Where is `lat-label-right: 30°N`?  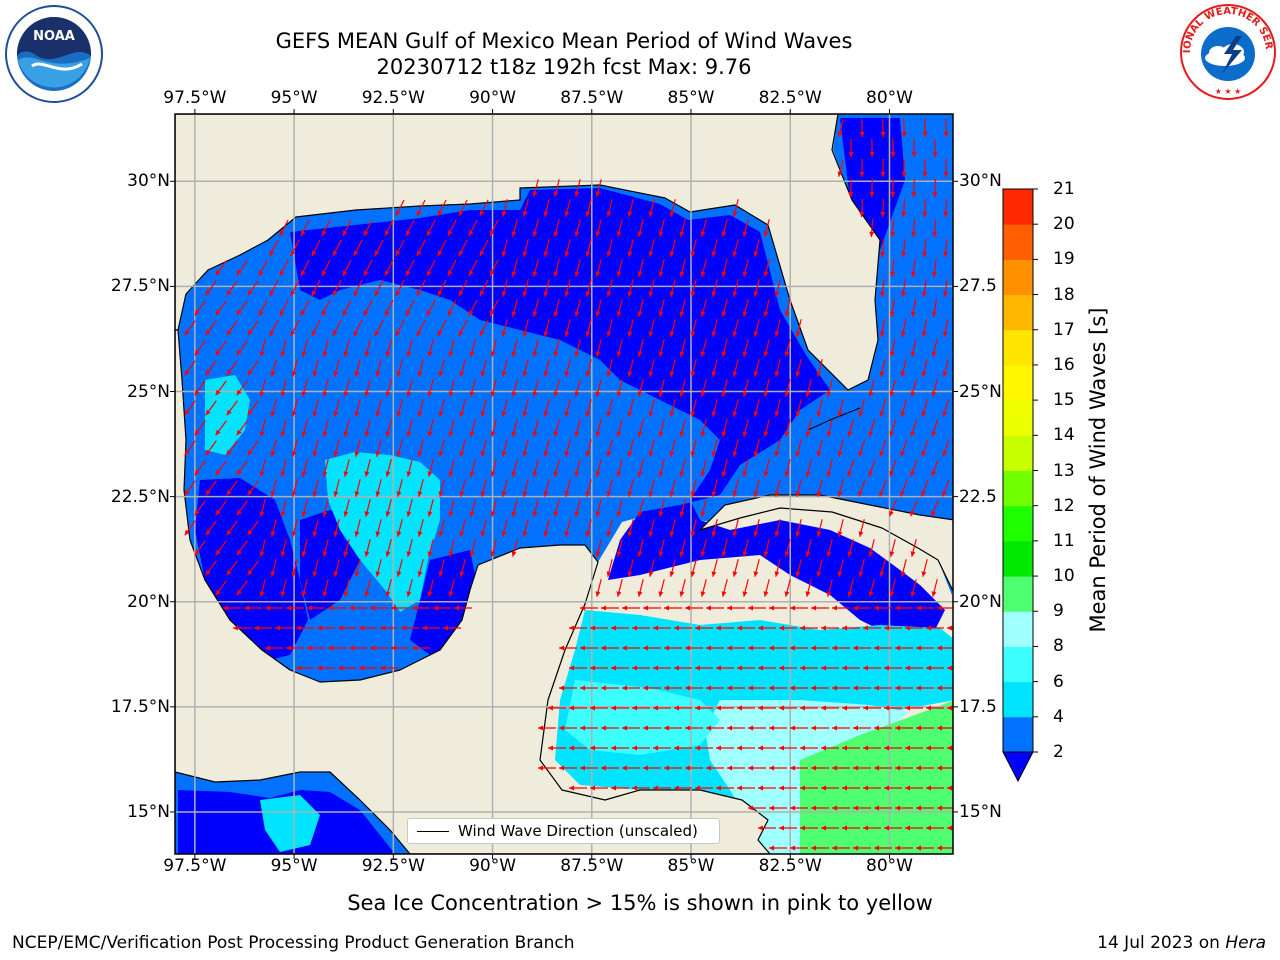 lat-label-right: 30°N is located at coordinates (980, 181).